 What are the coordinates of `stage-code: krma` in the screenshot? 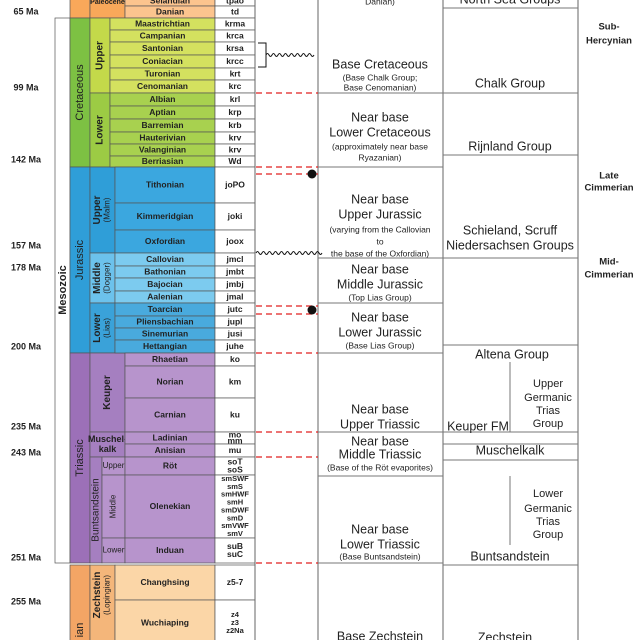 It's located at (235, 23).